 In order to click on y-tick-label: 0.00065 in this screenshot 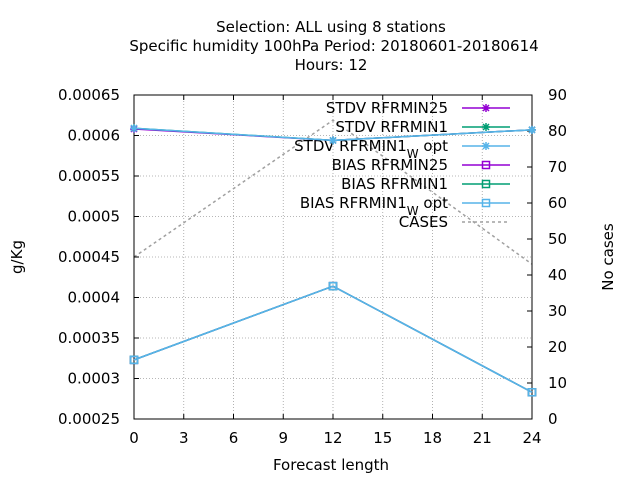, I will do `click(89, 95)`.